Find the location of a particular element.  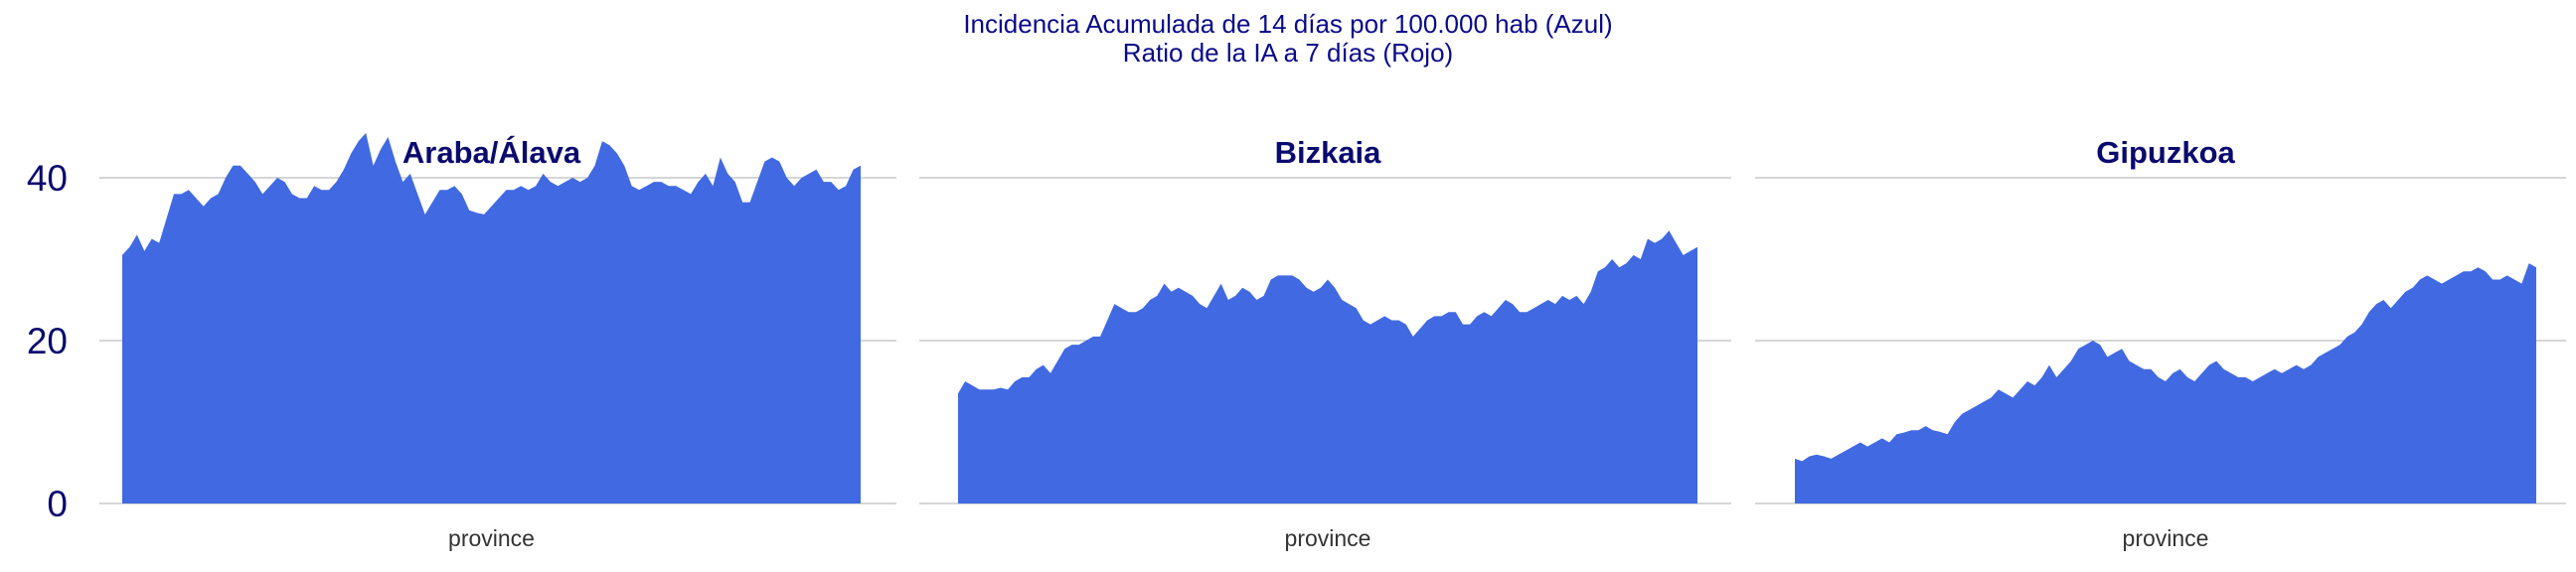

chart-title-line-2: Ratio de la IA a 7 días (Rojo) is located at coordinates (1288, 53).